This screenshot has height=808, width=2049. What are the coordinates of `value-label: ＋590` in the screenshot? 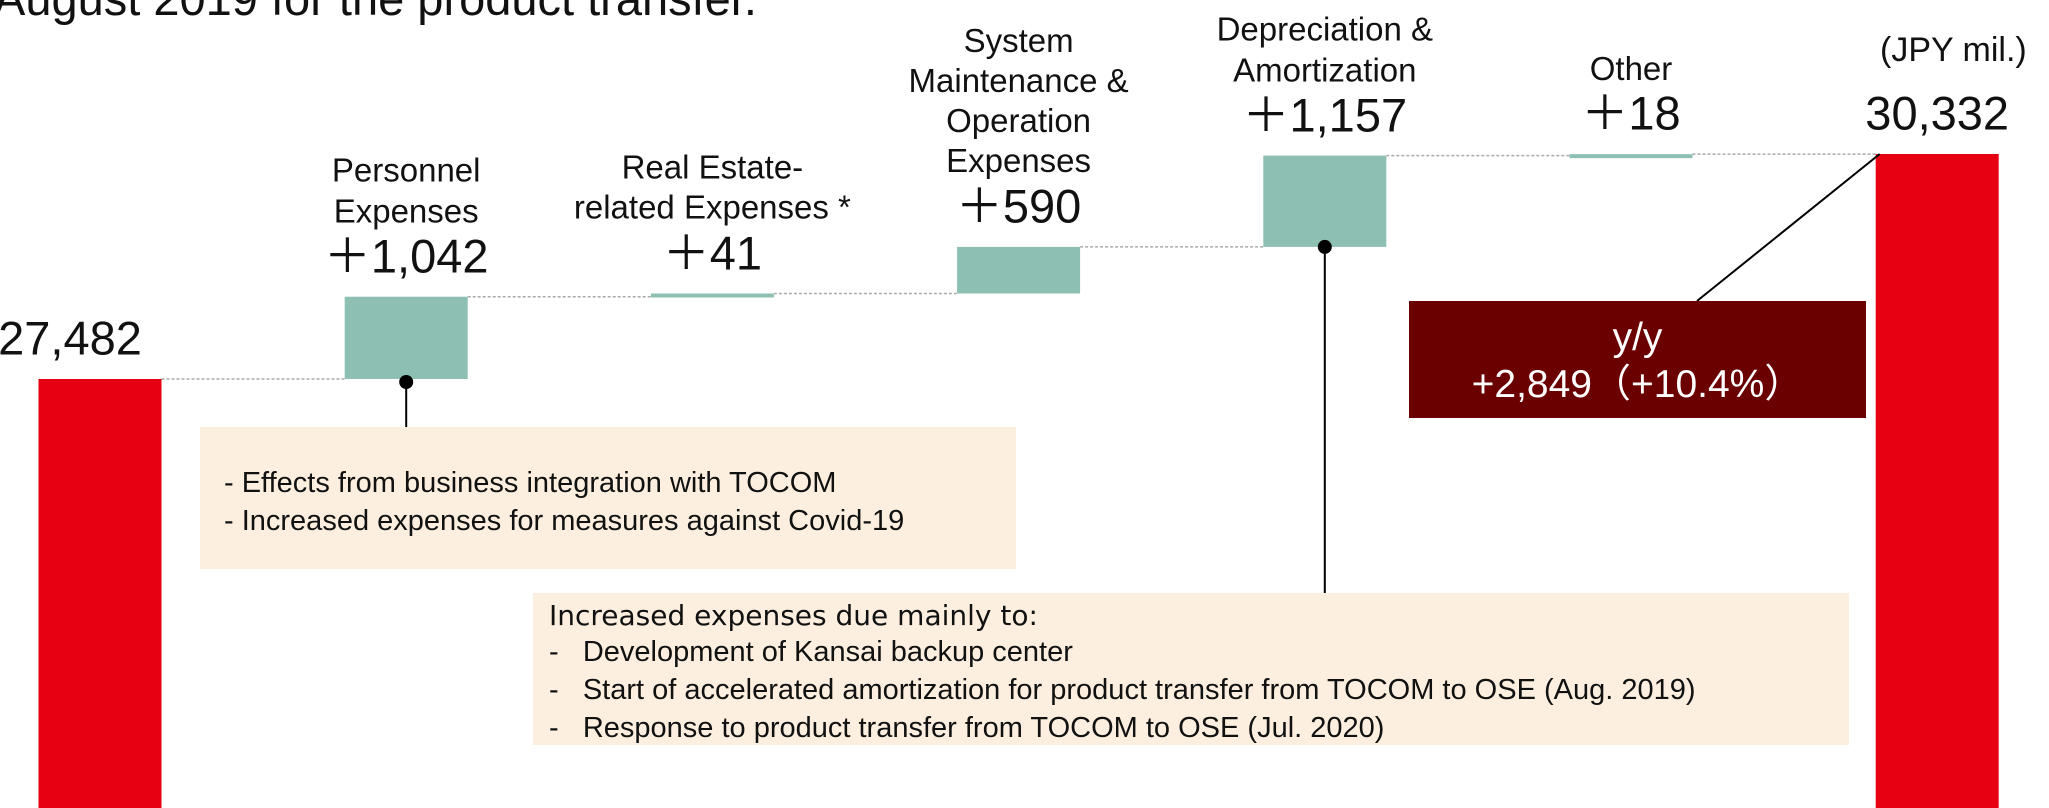 It's located at (1018, 206).